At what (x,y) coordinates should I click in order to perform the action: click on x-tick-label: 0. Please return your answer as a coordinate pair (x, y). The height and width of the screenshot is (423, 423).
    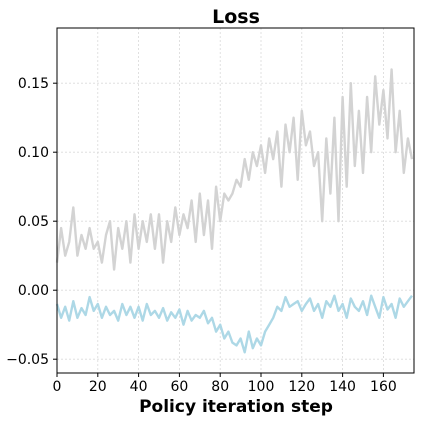
    Looking at the image, I should click on (57, 387).